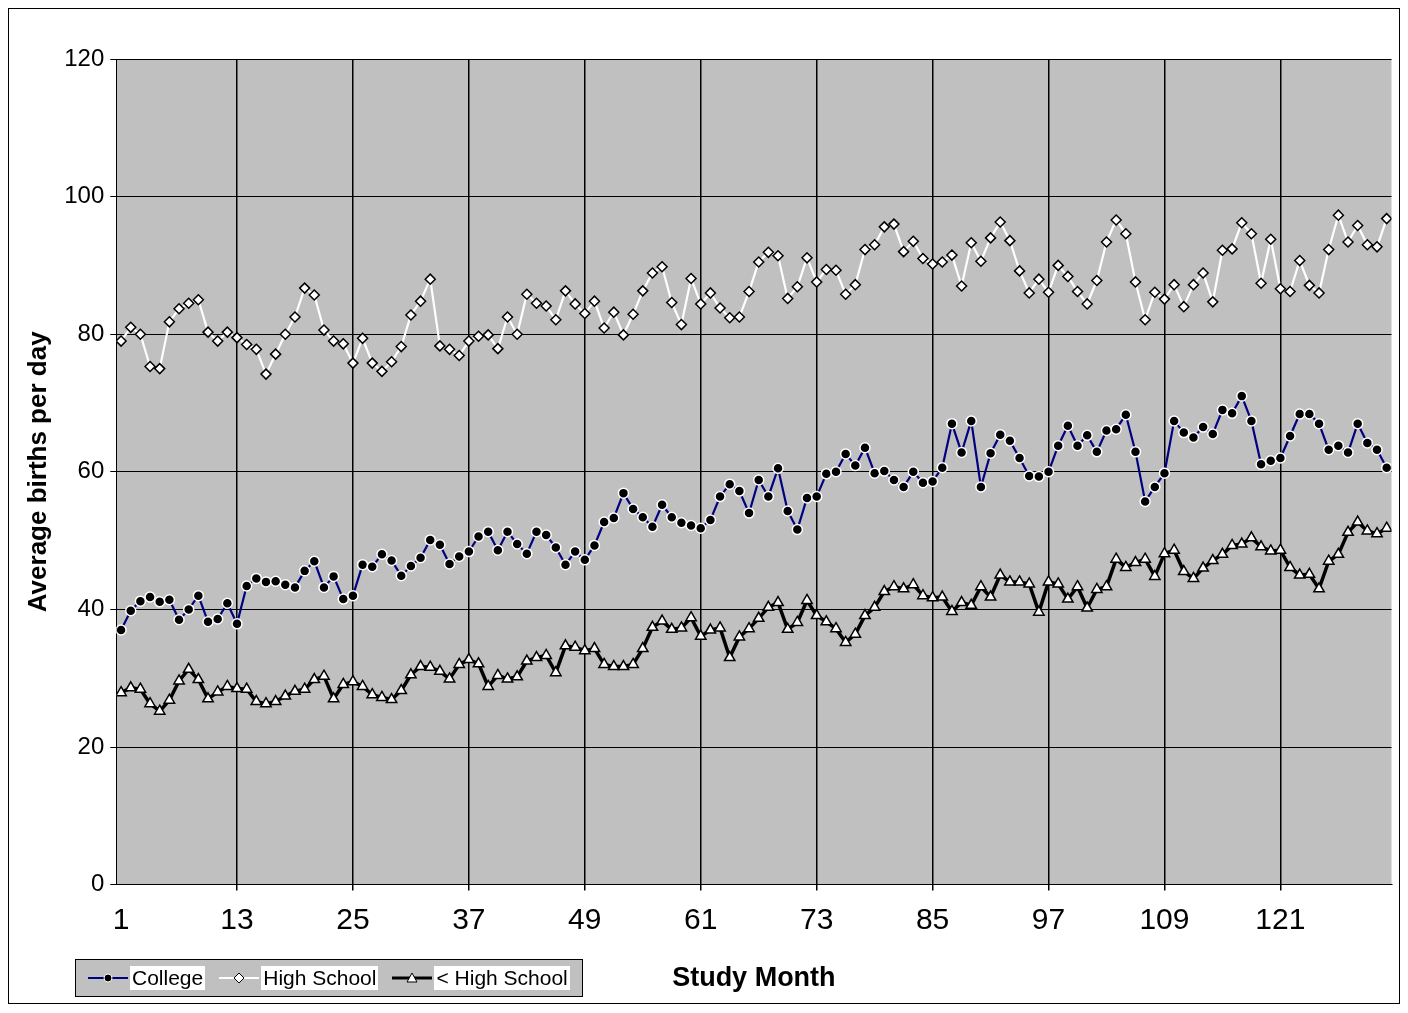  What do you see at coordinates (816, 918) in the screenshot?
I see `x-tick-label: 73` at bounding box center [816, 918].